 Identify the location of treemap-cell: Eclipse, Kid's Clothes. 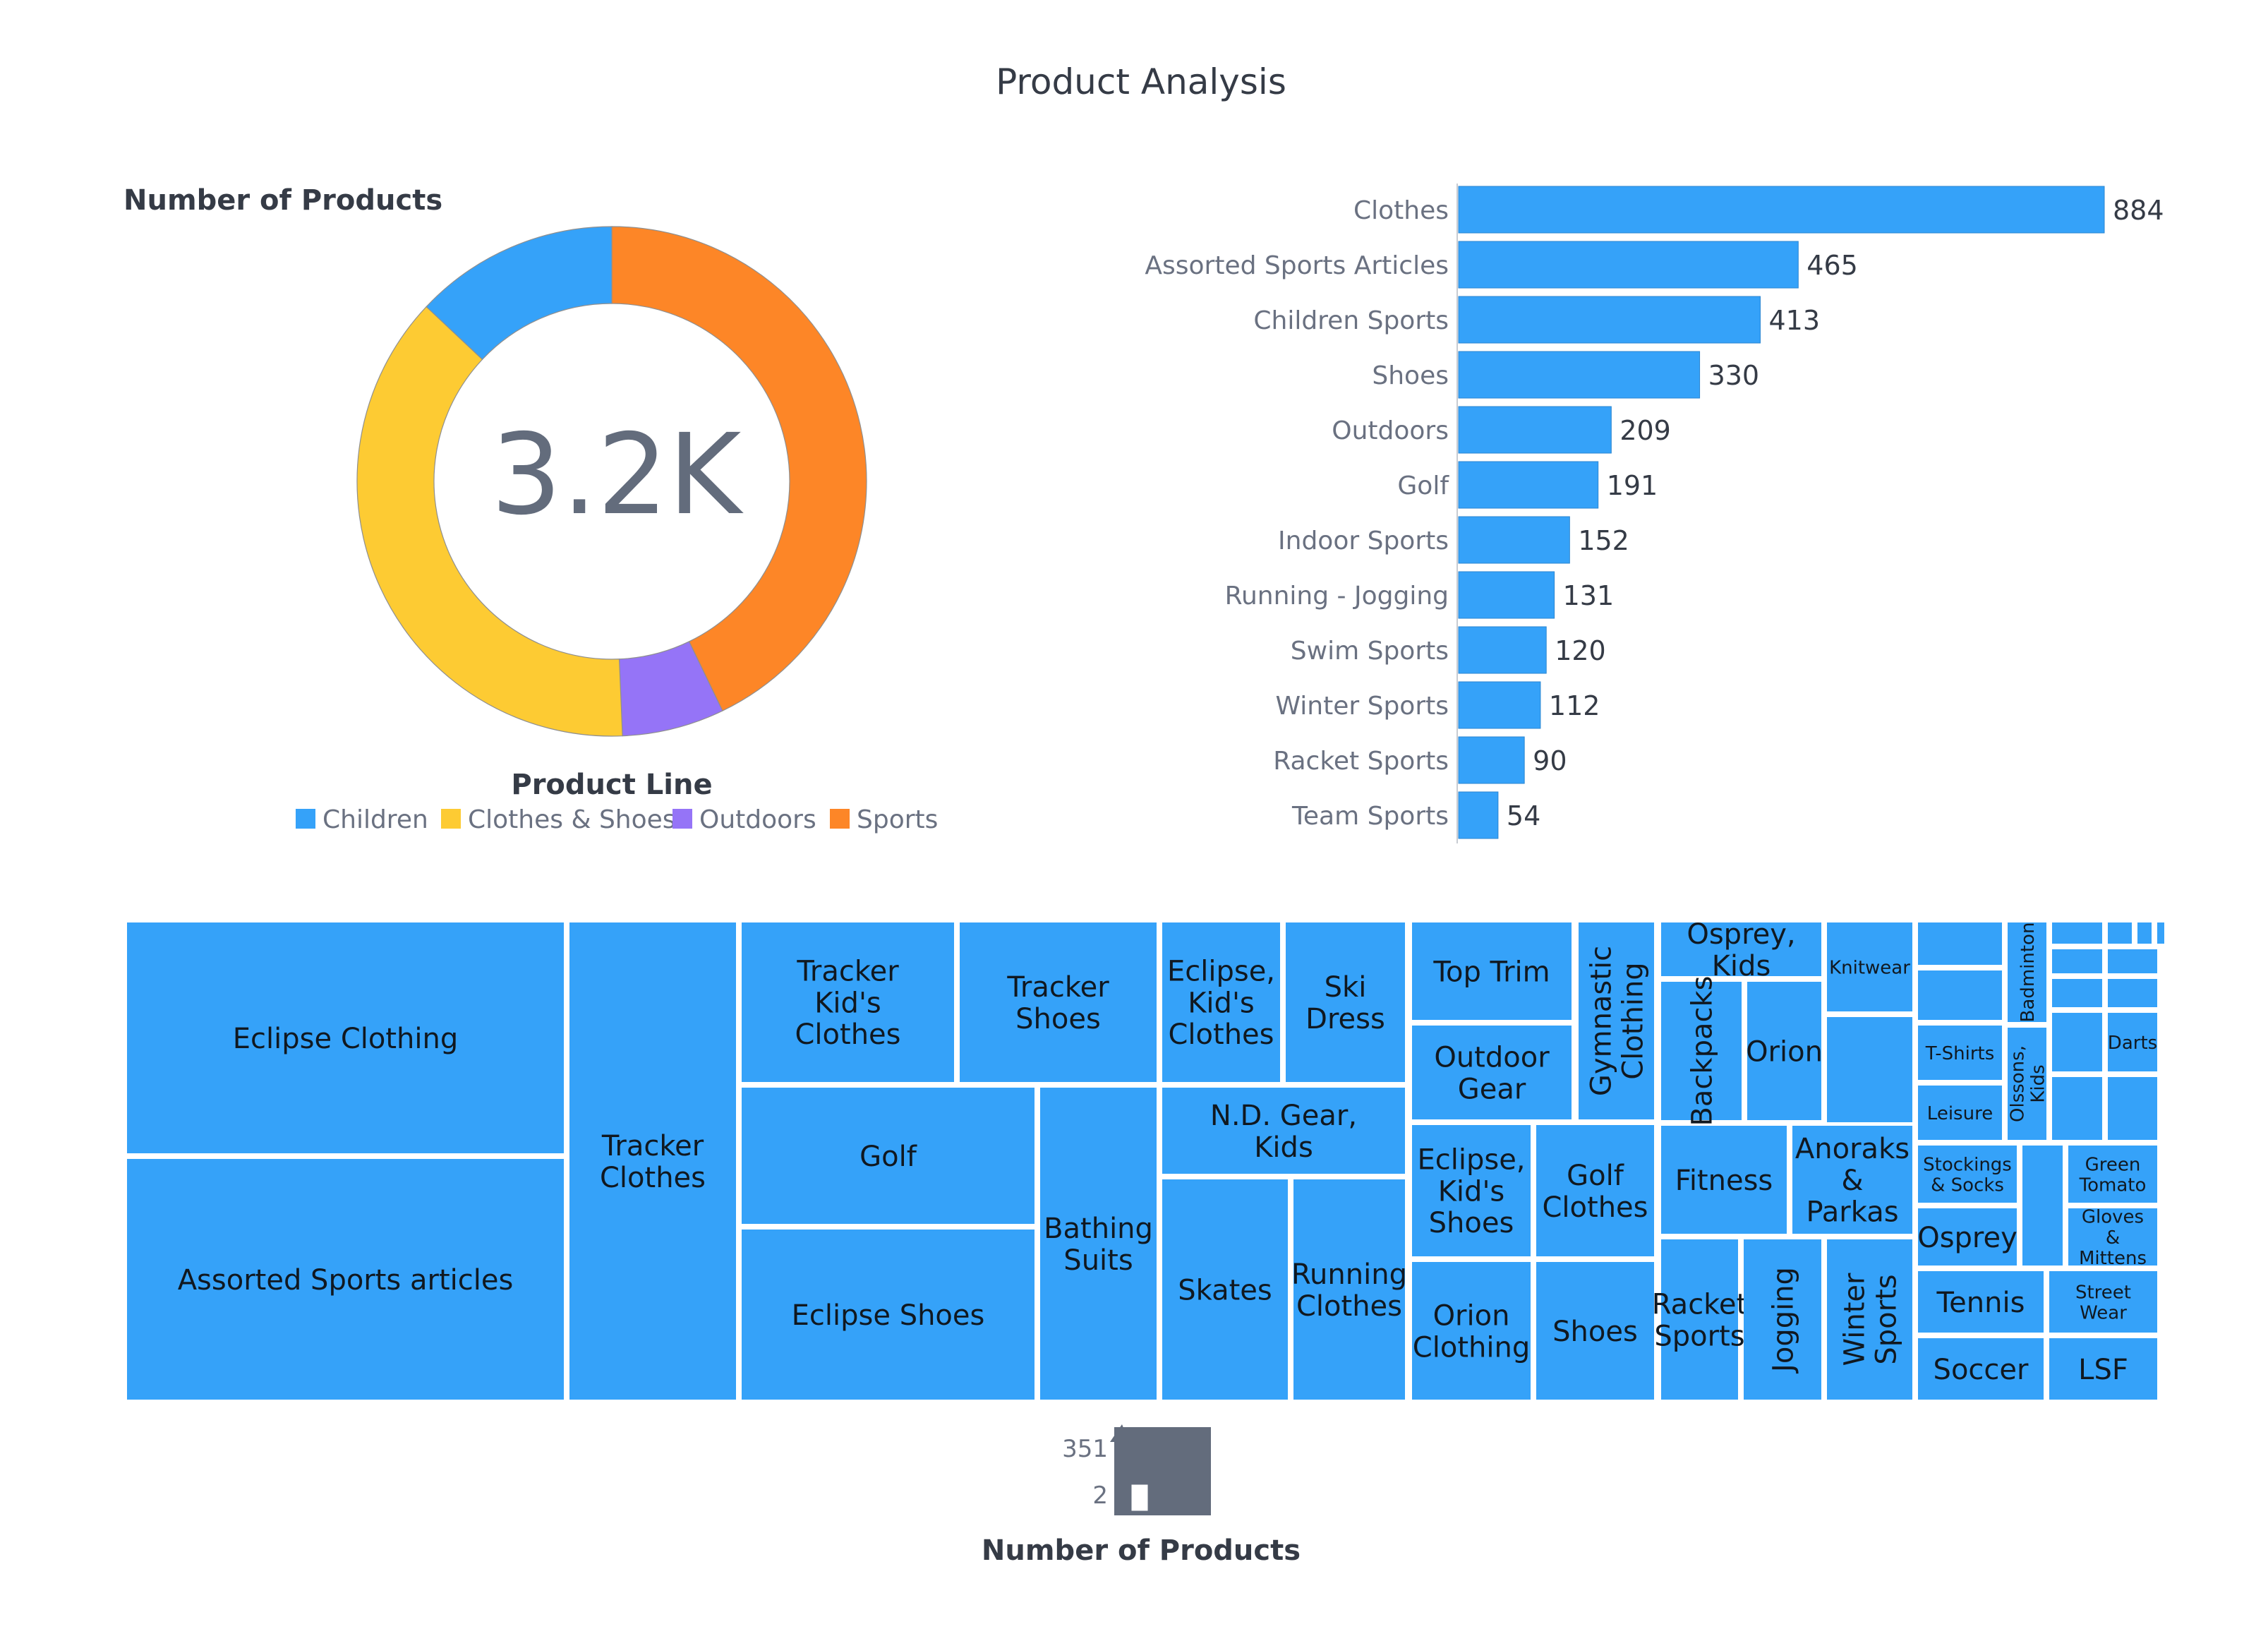
(1221, 1002).